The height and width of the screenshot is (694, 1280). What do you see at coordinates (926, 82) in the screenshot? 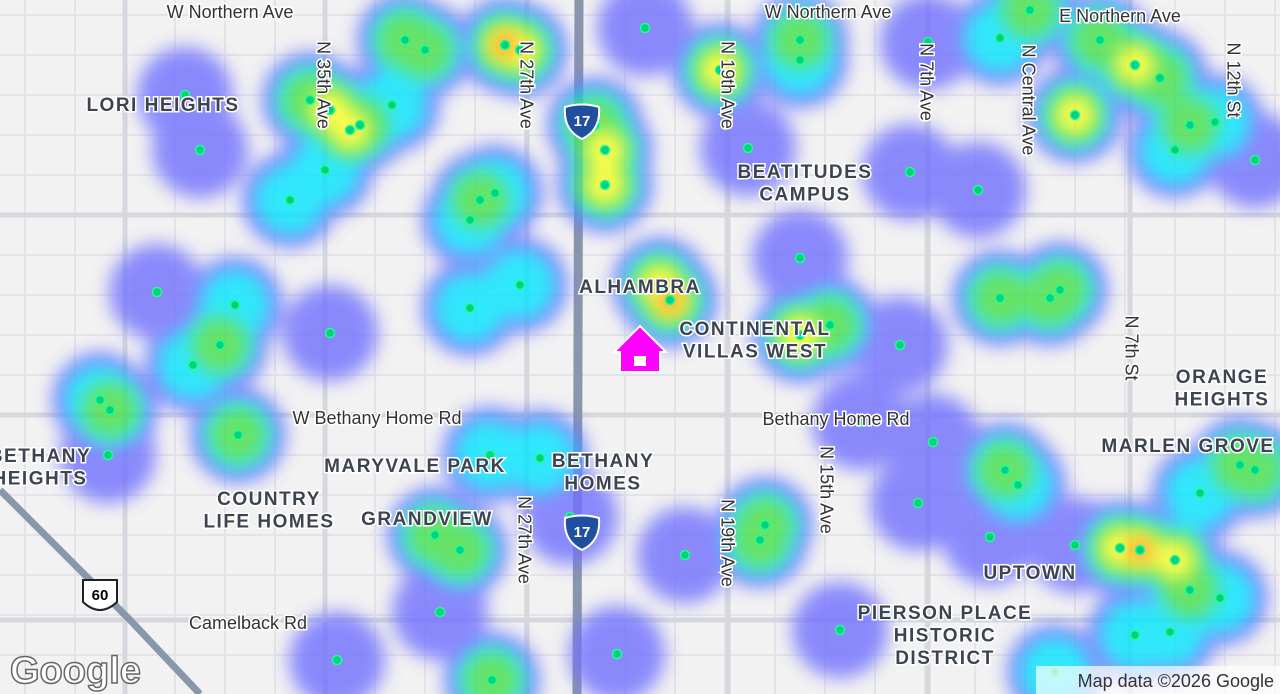
I see `street-label: N 7th Ave` at bounding box center [926, 82].